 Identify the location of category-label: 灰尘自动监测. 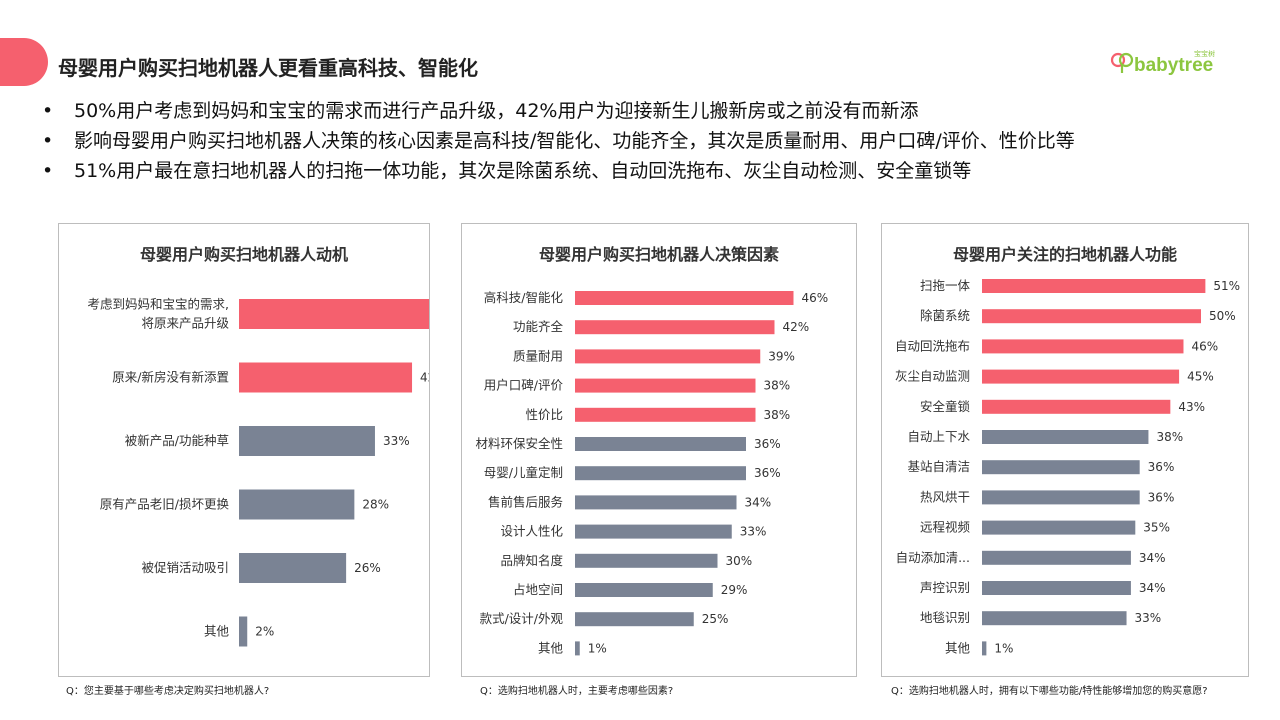
(932, 376).